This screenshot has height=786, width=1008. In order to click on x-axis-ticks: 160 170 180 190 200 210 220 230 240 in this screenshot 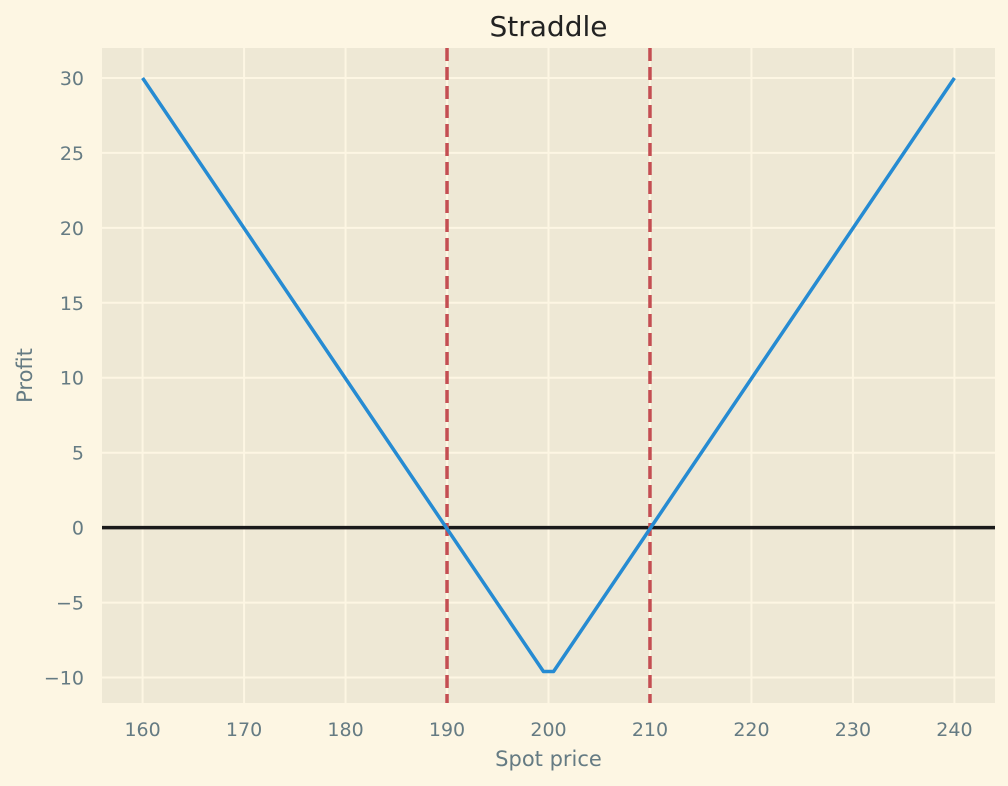, I will do `click(548, 730)`.